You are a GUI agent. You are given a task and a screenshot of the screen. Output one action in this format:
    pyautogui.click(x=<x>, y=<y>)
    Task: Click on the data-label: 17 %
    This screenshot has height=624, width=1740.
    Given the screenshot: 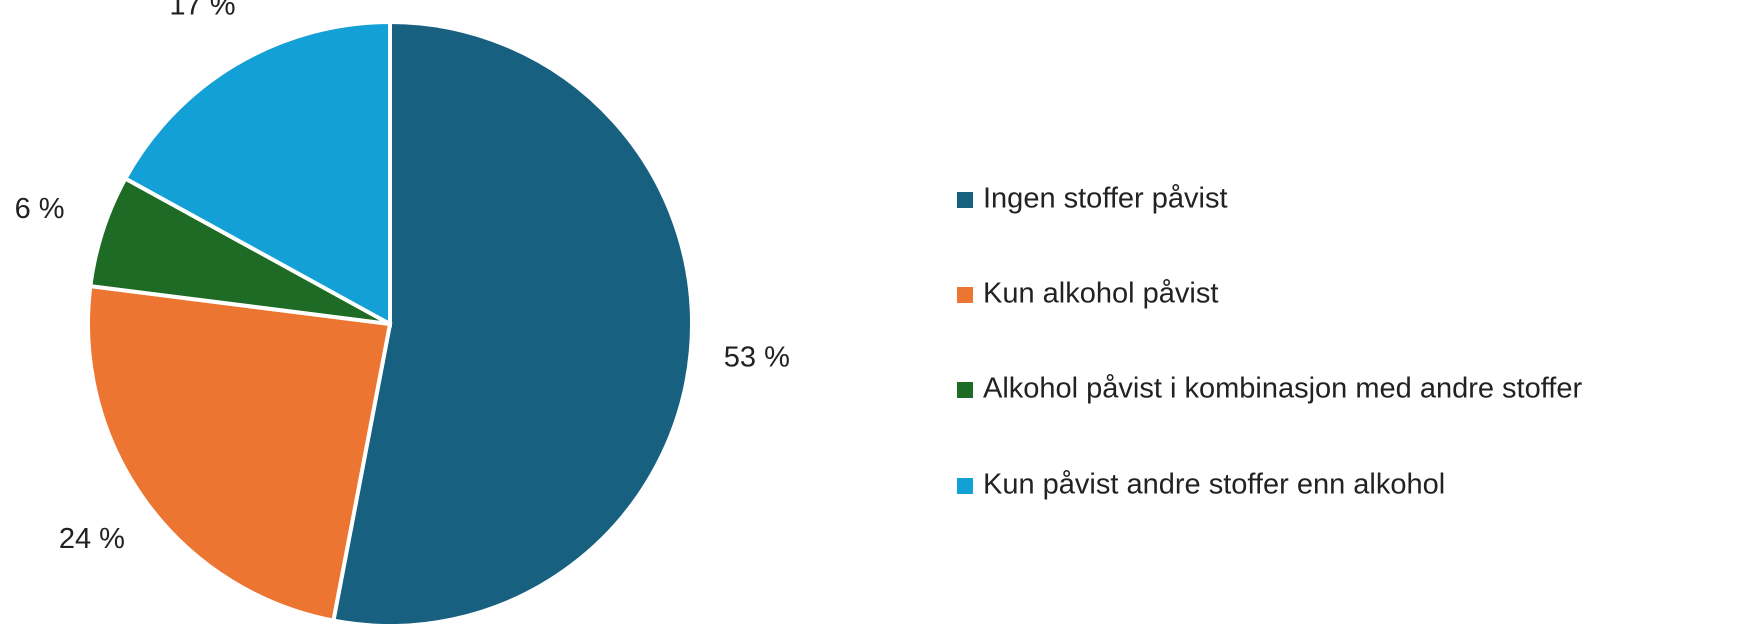 What is the action you would take?
    pyautogui.click(x=202, y=11)
    